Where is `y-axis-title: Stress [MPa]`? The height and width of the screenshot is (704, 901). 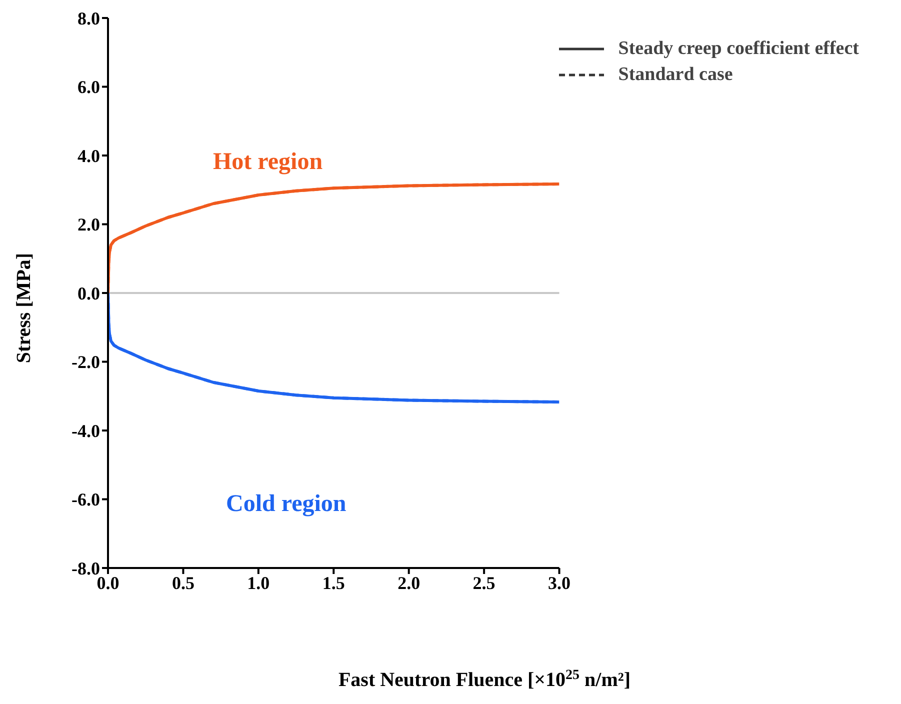 y-axis-title: Stress [MPa] is located at coordinates (24, 308).